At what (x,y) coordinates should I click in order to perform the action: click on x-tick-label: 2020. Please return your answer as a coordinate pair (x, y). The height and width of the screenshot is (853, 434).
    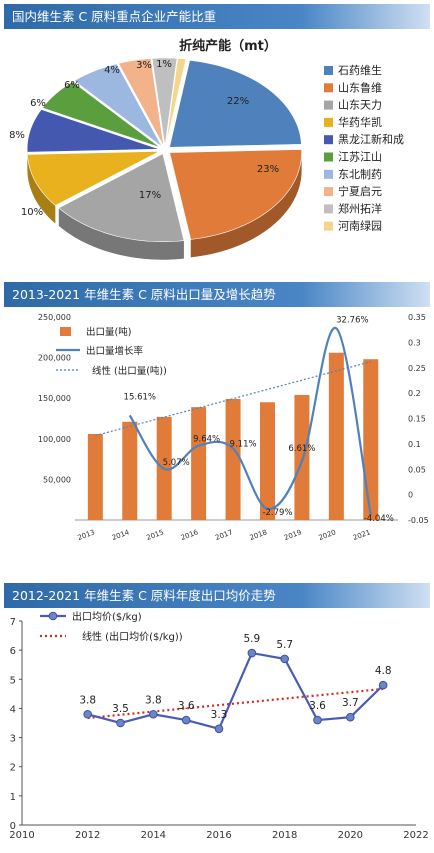
    Looking at the image, I should click on (327, 535).